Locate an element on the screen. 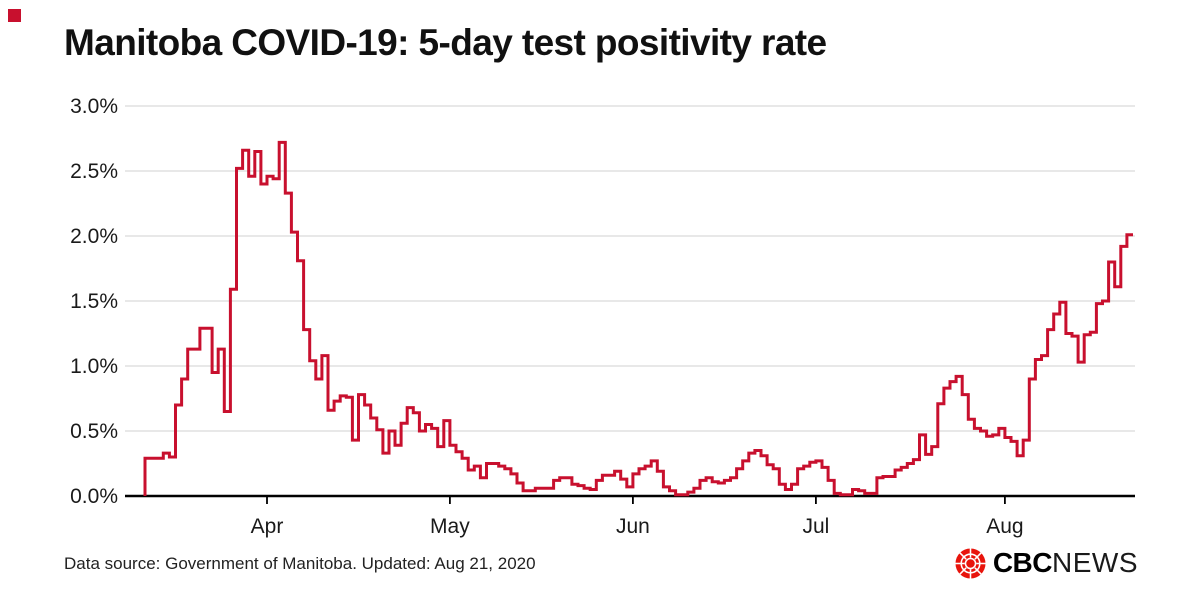 This screenshot has width=1200, height=609. y-axis-label: 0.0% is located at coordinates (94, 496).